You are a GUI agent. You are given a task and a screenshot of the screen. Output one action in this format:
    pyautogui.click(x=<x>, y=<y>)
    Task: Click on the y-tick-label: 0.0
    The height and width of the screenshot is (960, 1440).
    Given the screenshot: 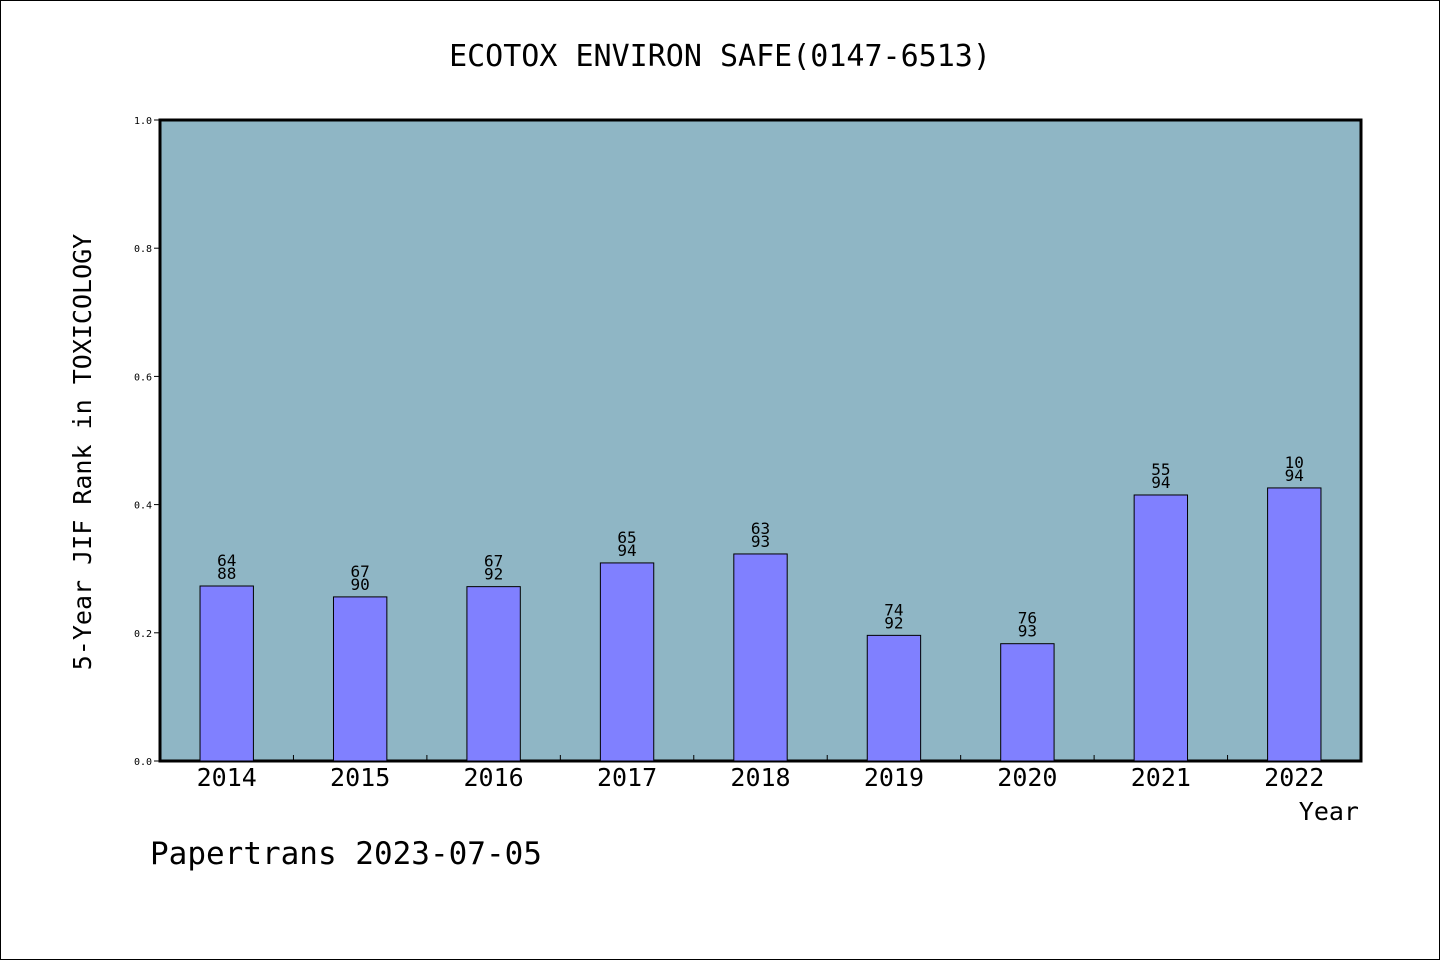 What is the action you would take?
    pyautogui.click(x=143, y=762)
    